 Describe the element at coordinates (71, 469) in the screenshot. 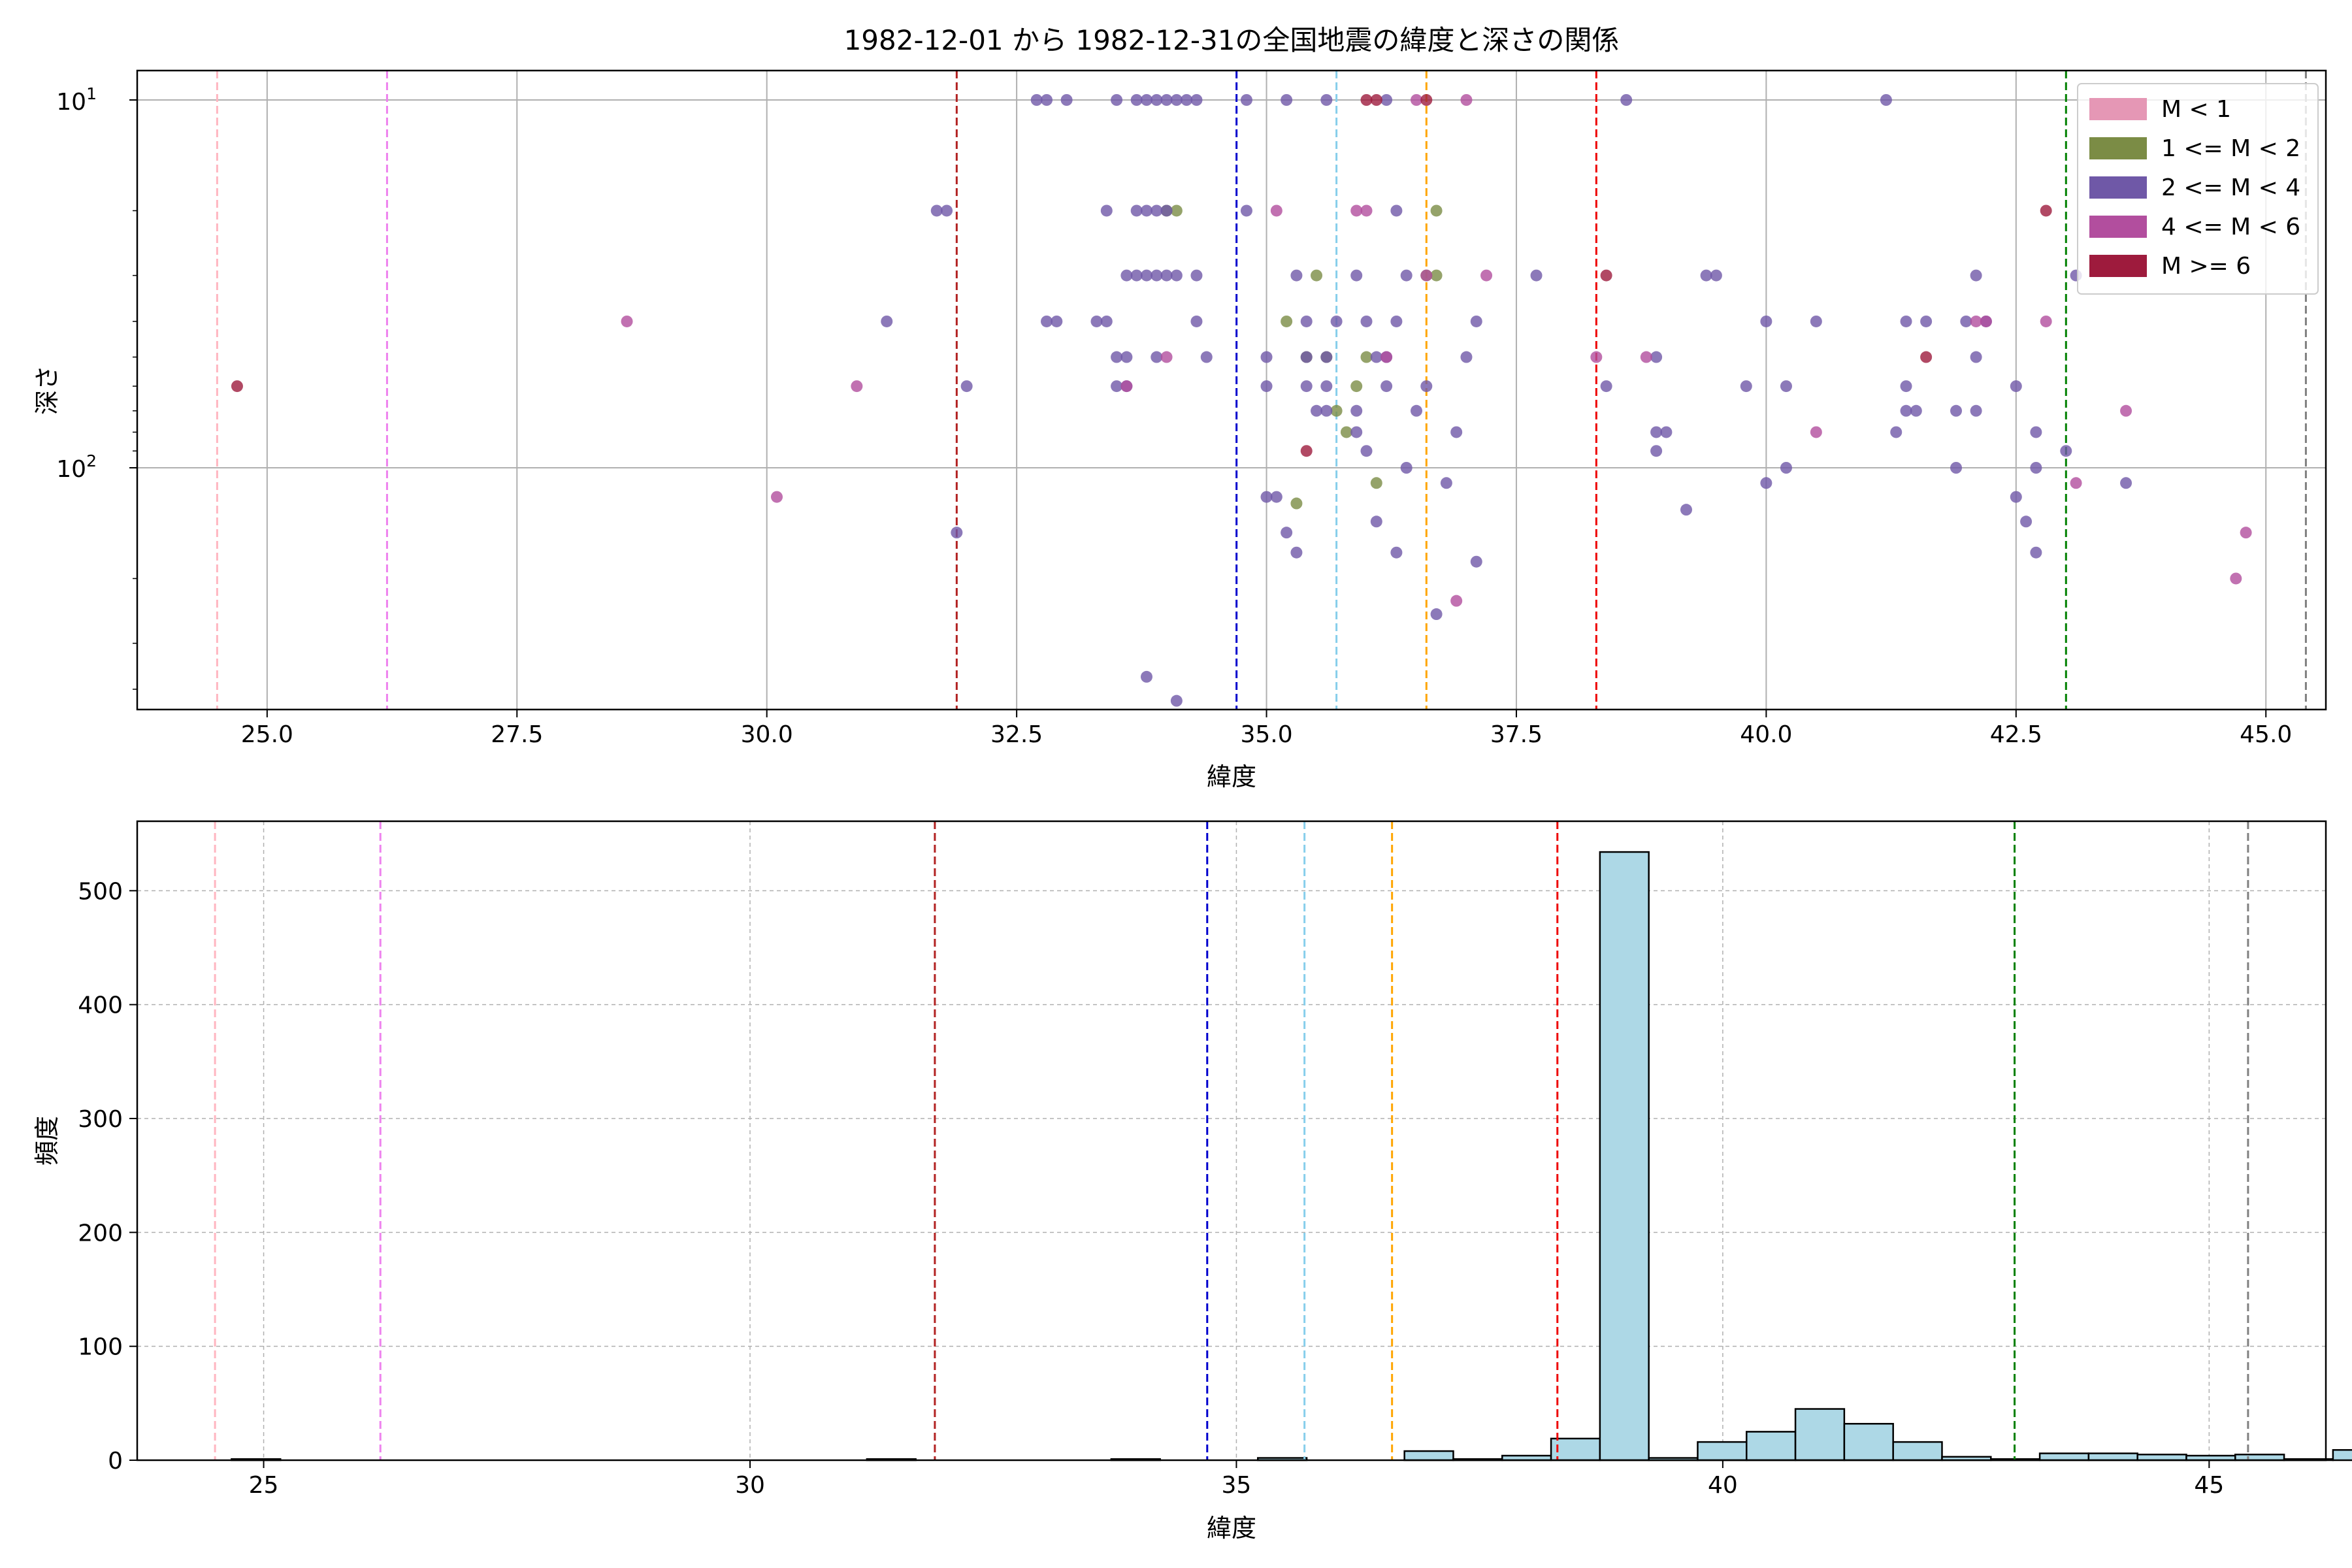

I see `y-tick-100-base: 10` at that location.